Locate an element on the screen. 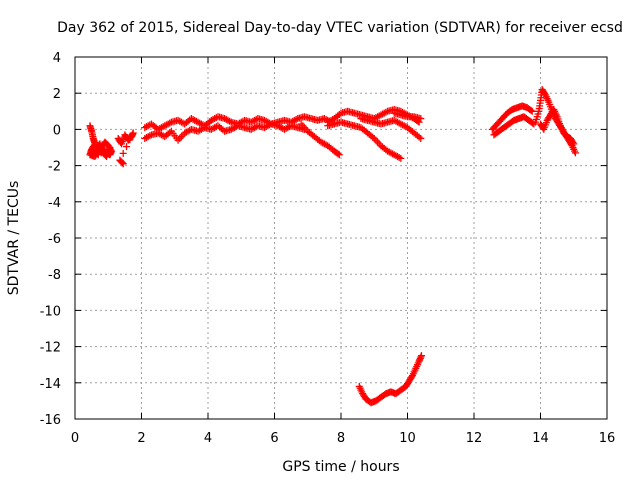 Image resolution: width=640 pixels, height=480 pixels. y-tick-label: -14 is located at coordinates (50, 384).